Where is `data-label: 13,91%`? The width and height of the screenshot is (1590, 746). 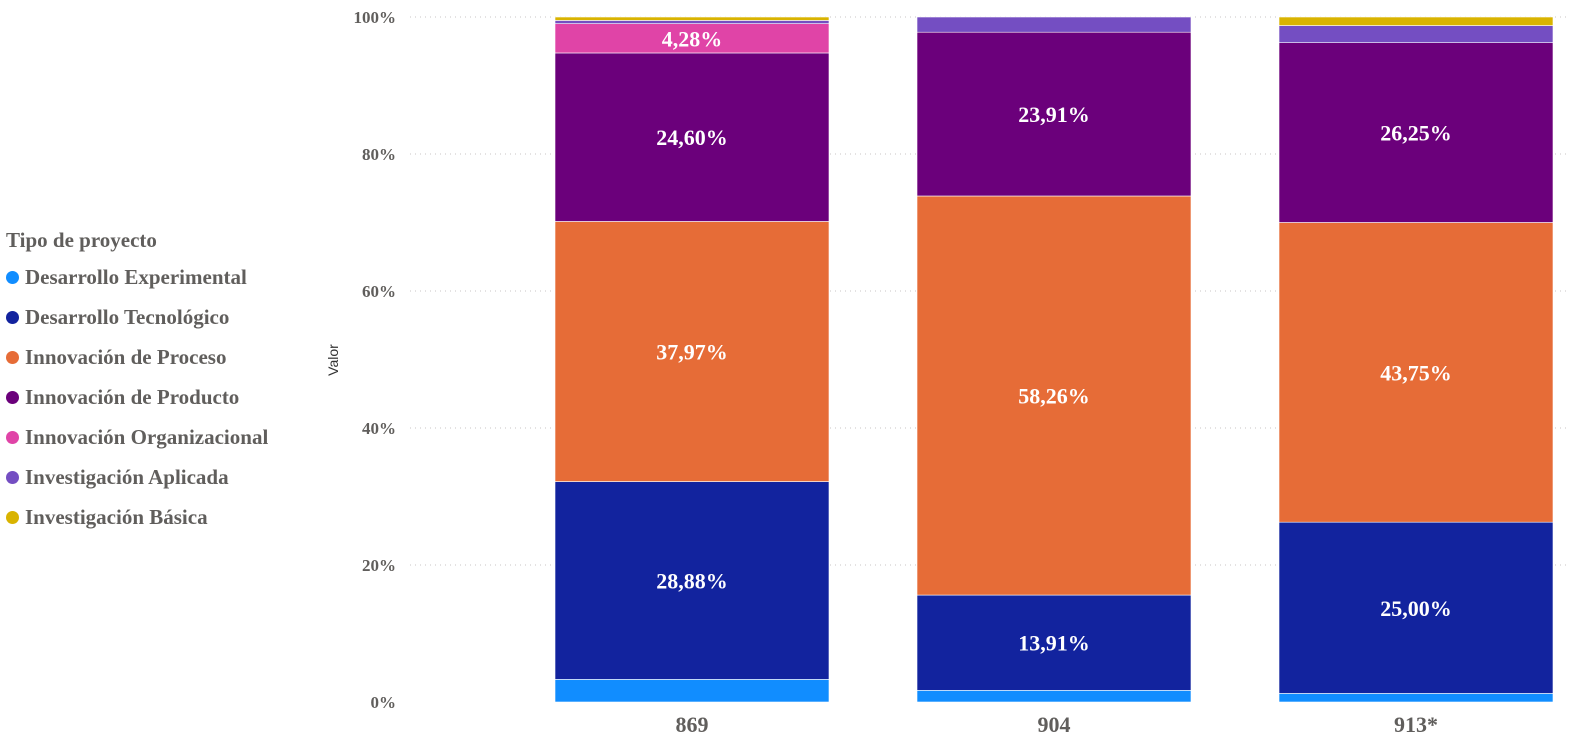 data-label: 13,91% is located at coordinates (1054, 643).